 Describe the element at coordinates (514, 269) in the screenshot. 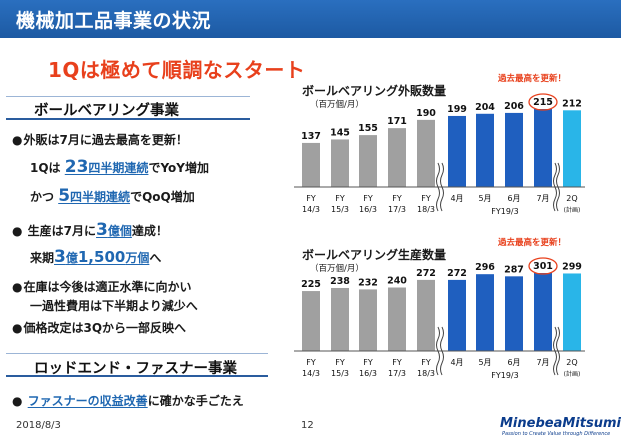

I see `data-label: 287` at that location.